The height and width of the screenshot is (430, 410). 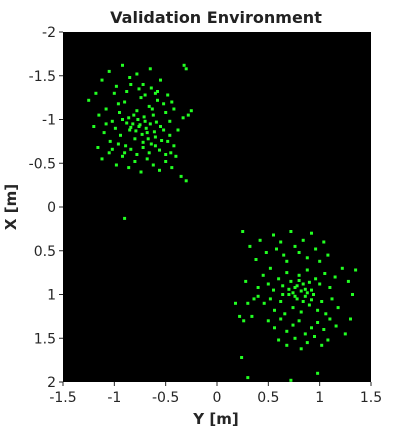 I want to click on x-axis-ticks: -1.5 -1 -0.5 0 0.5 1 1.5, so click(x=215, y=394).